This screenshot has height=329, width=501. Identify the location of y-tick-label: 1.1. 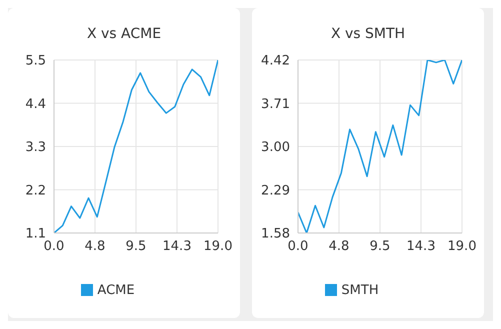
(35, 234).